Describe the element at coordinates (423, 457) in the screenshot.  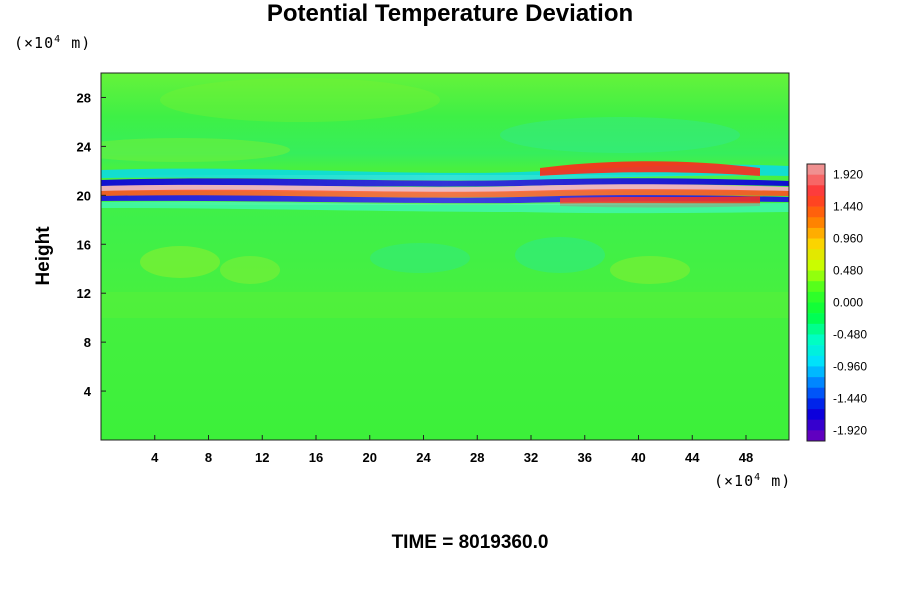
I see `x-tick-label-5: 24` at that location.